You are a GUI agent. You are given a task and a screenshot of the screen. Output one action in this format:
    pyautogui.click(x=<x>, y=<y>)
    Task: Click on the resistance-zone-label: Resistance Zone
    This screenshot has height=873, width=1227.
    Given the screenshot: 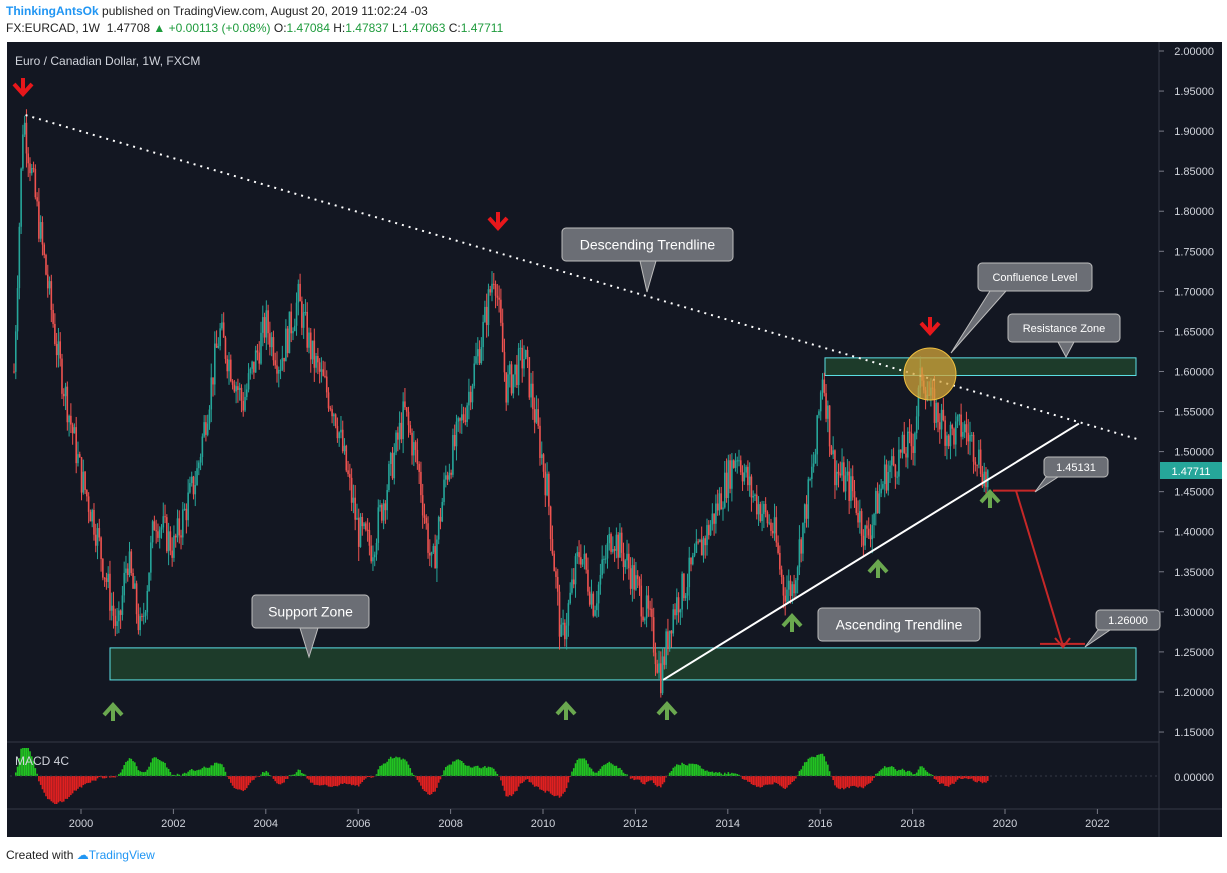 What is the action you would take?
    pyautogui.click(x=1064, y=336)
    